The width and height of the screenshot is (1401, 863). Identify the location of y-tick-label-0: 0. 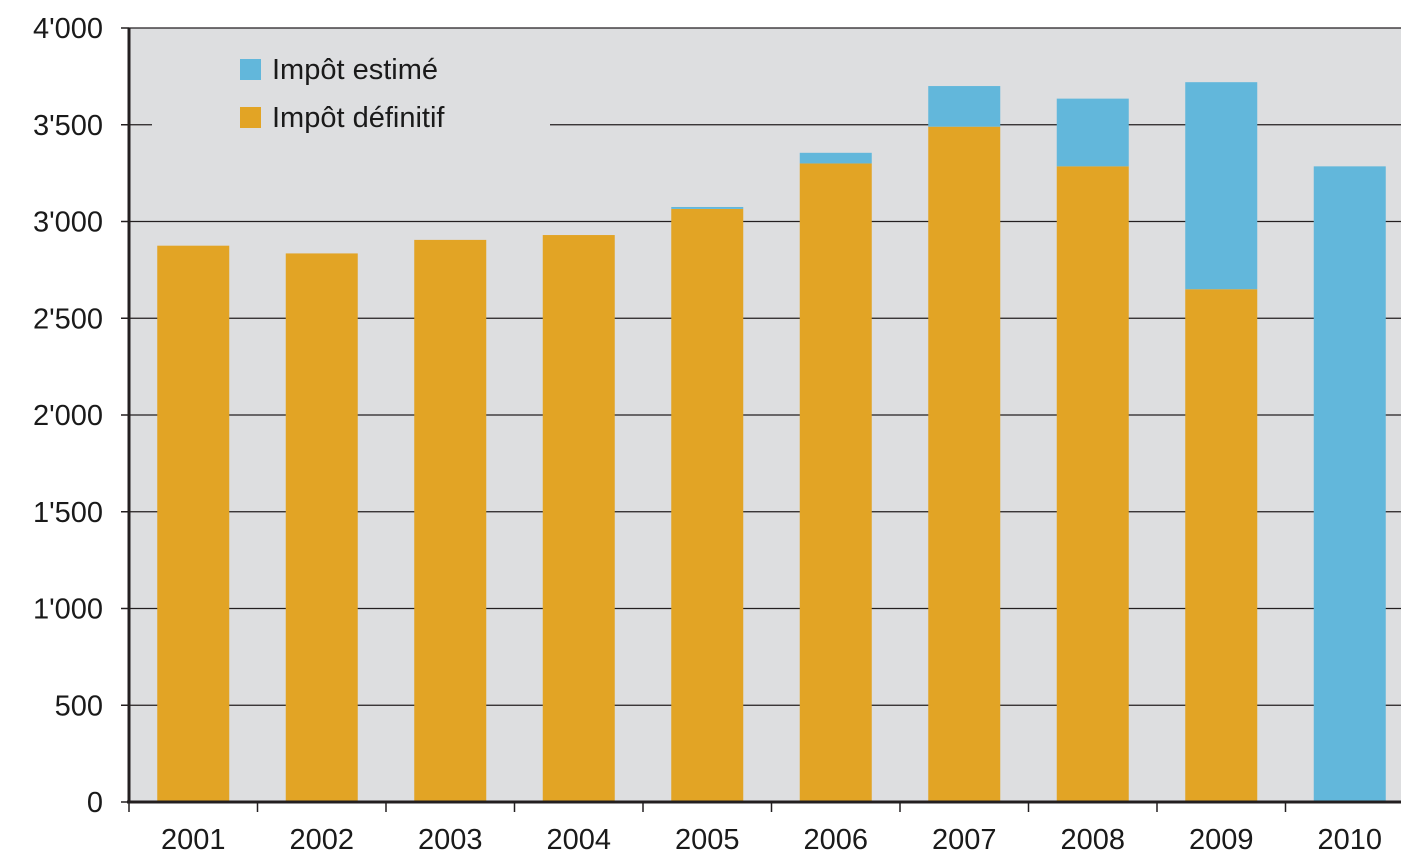
(95, 803).